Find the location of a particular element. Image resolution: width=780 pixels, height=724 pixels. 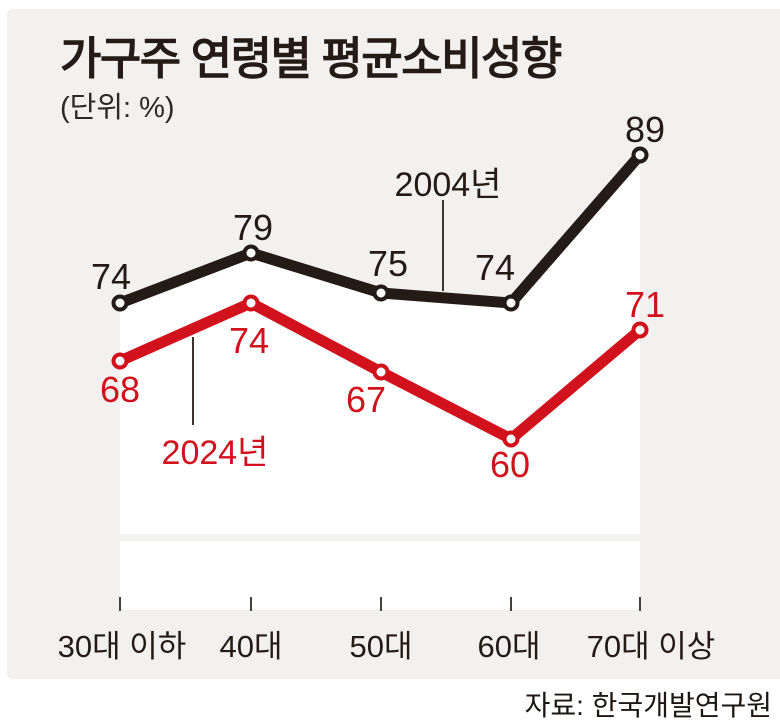

point-2004-50s is located at coordinates (381, 293).